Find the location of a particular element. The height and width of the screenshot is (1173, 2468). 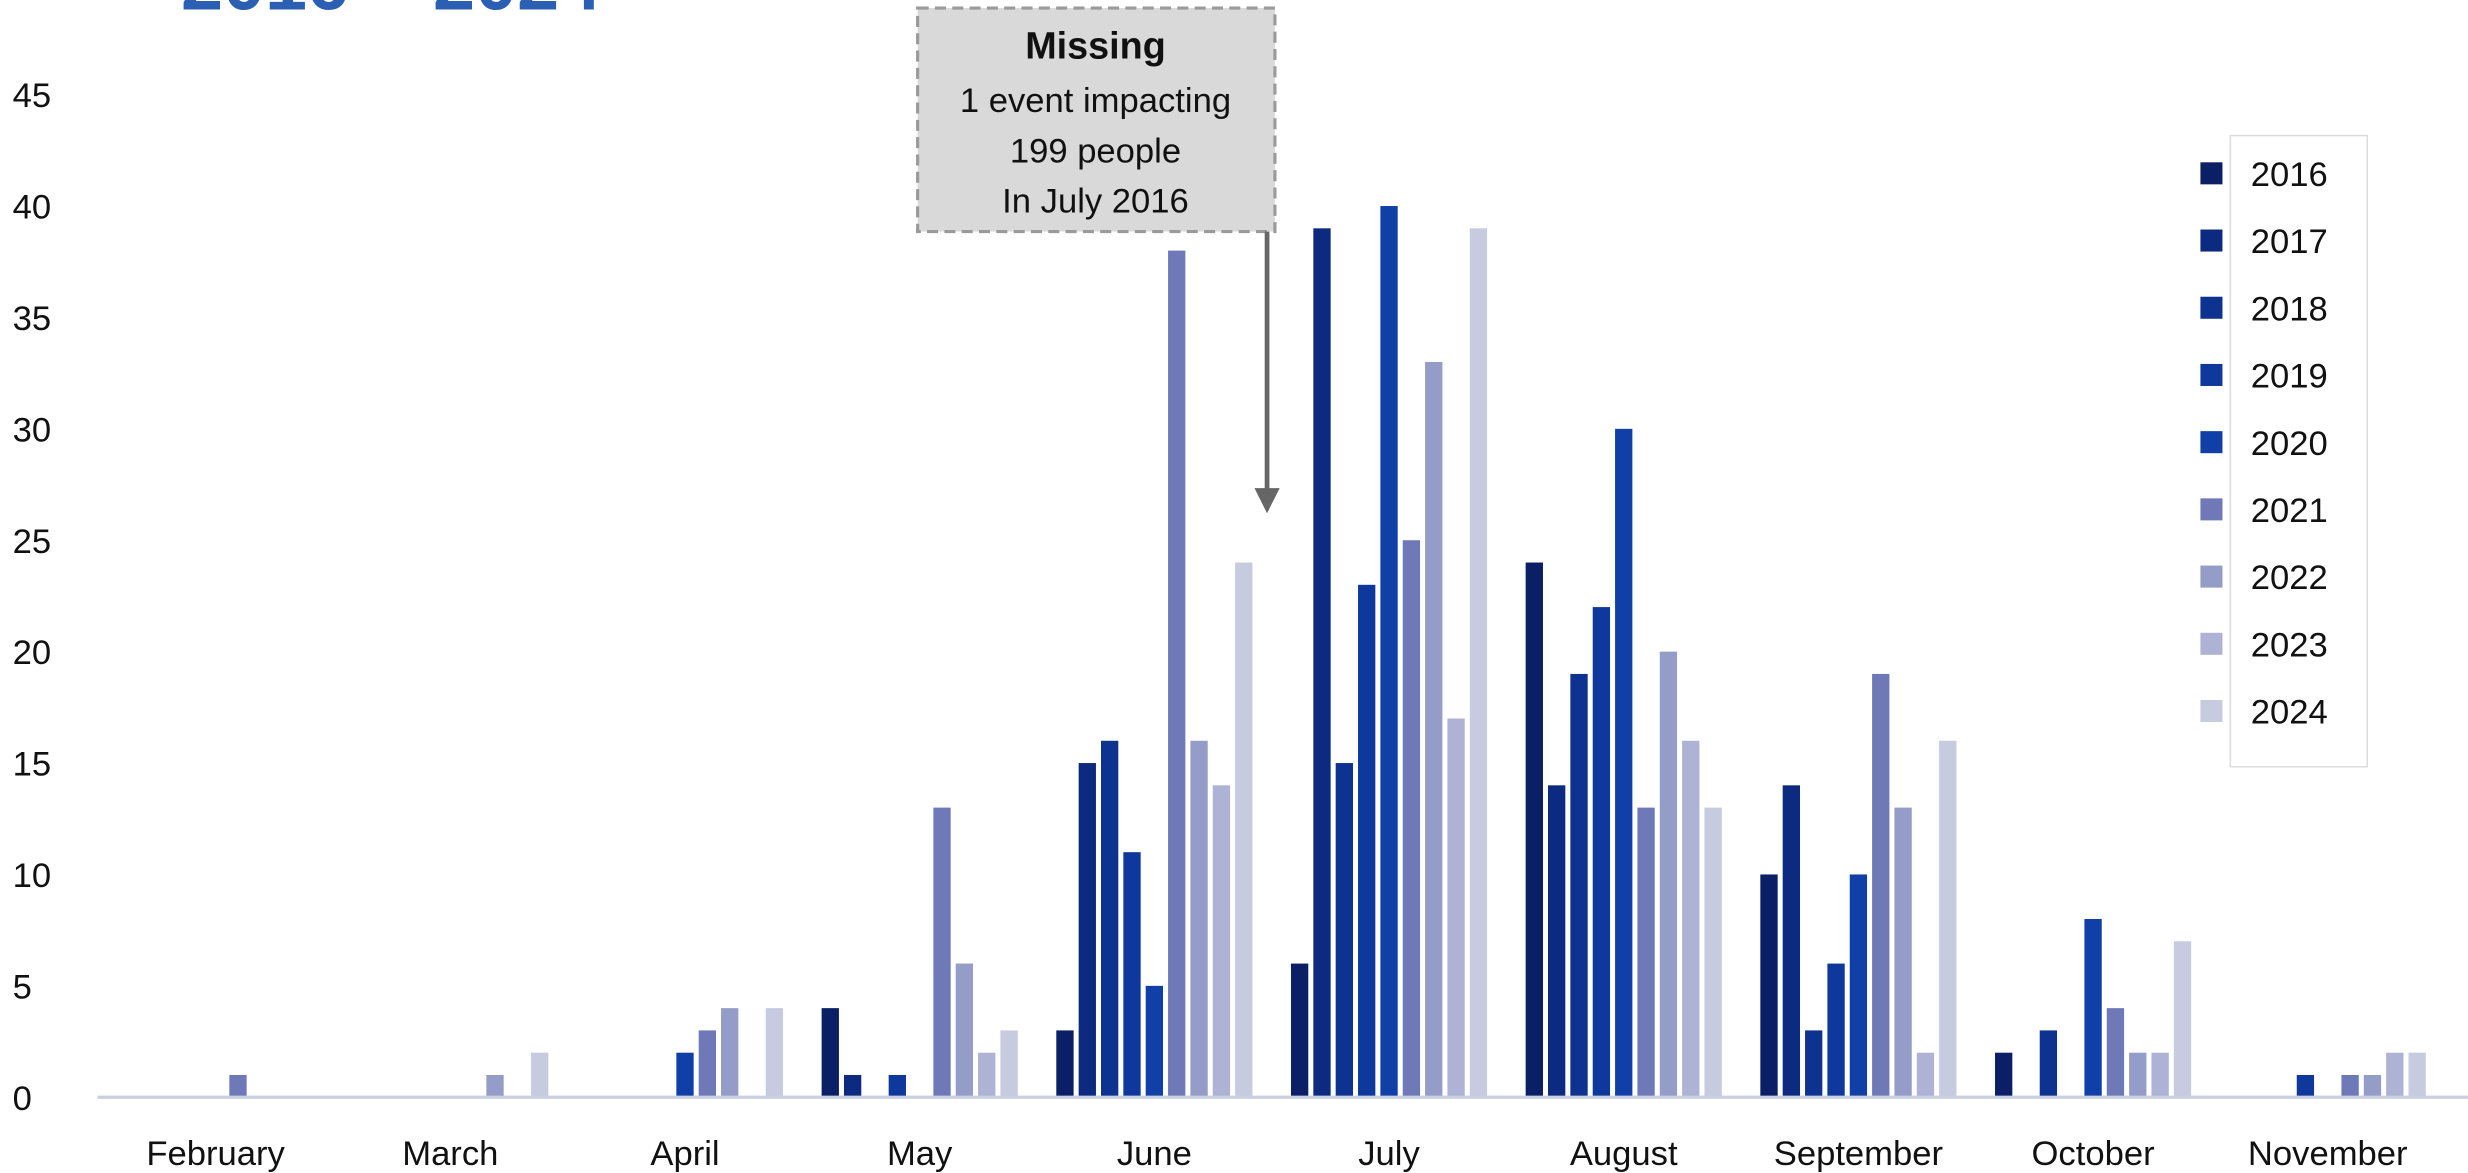

y-tick-label: 0 is located at coordinates (22, 1099).